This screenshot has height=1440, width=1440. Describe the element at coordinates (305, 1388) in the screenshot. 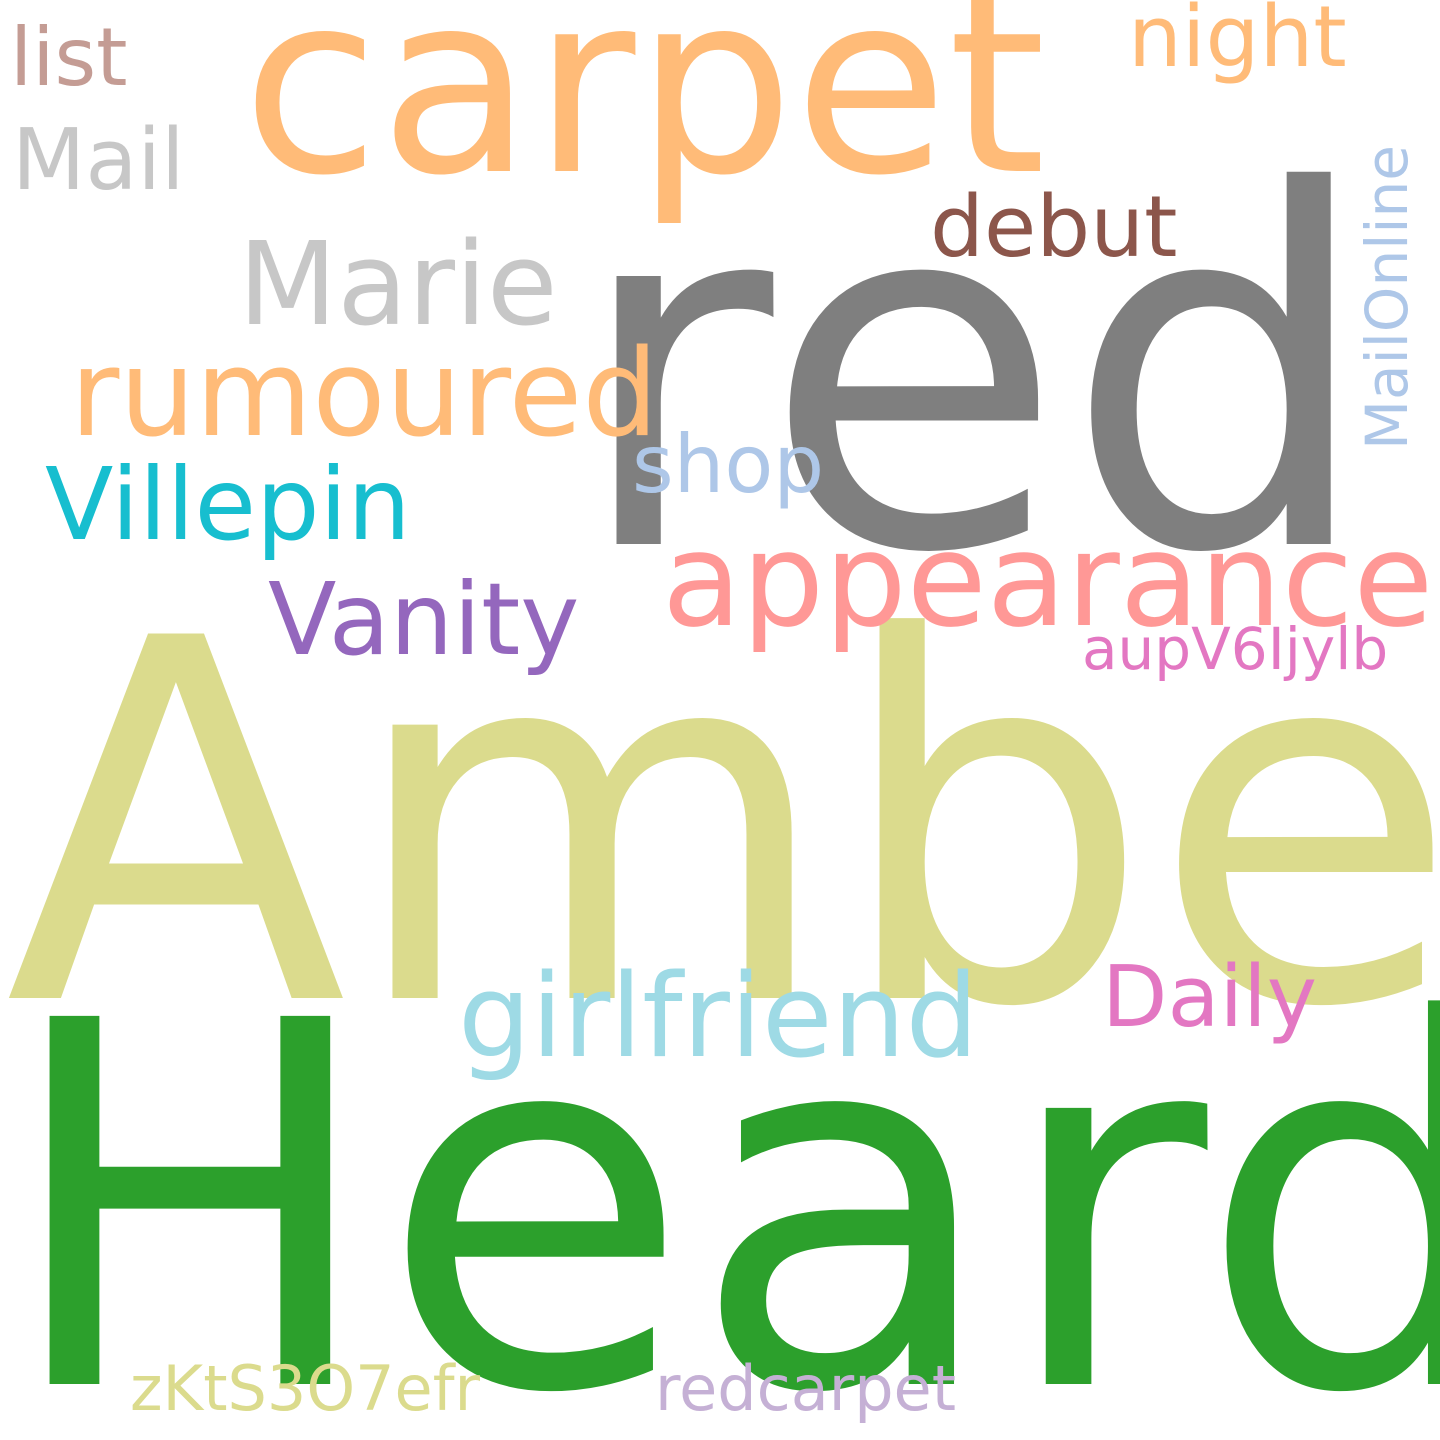

I see `word-zkts3o7efr: zKtS3O7efr` at that location.